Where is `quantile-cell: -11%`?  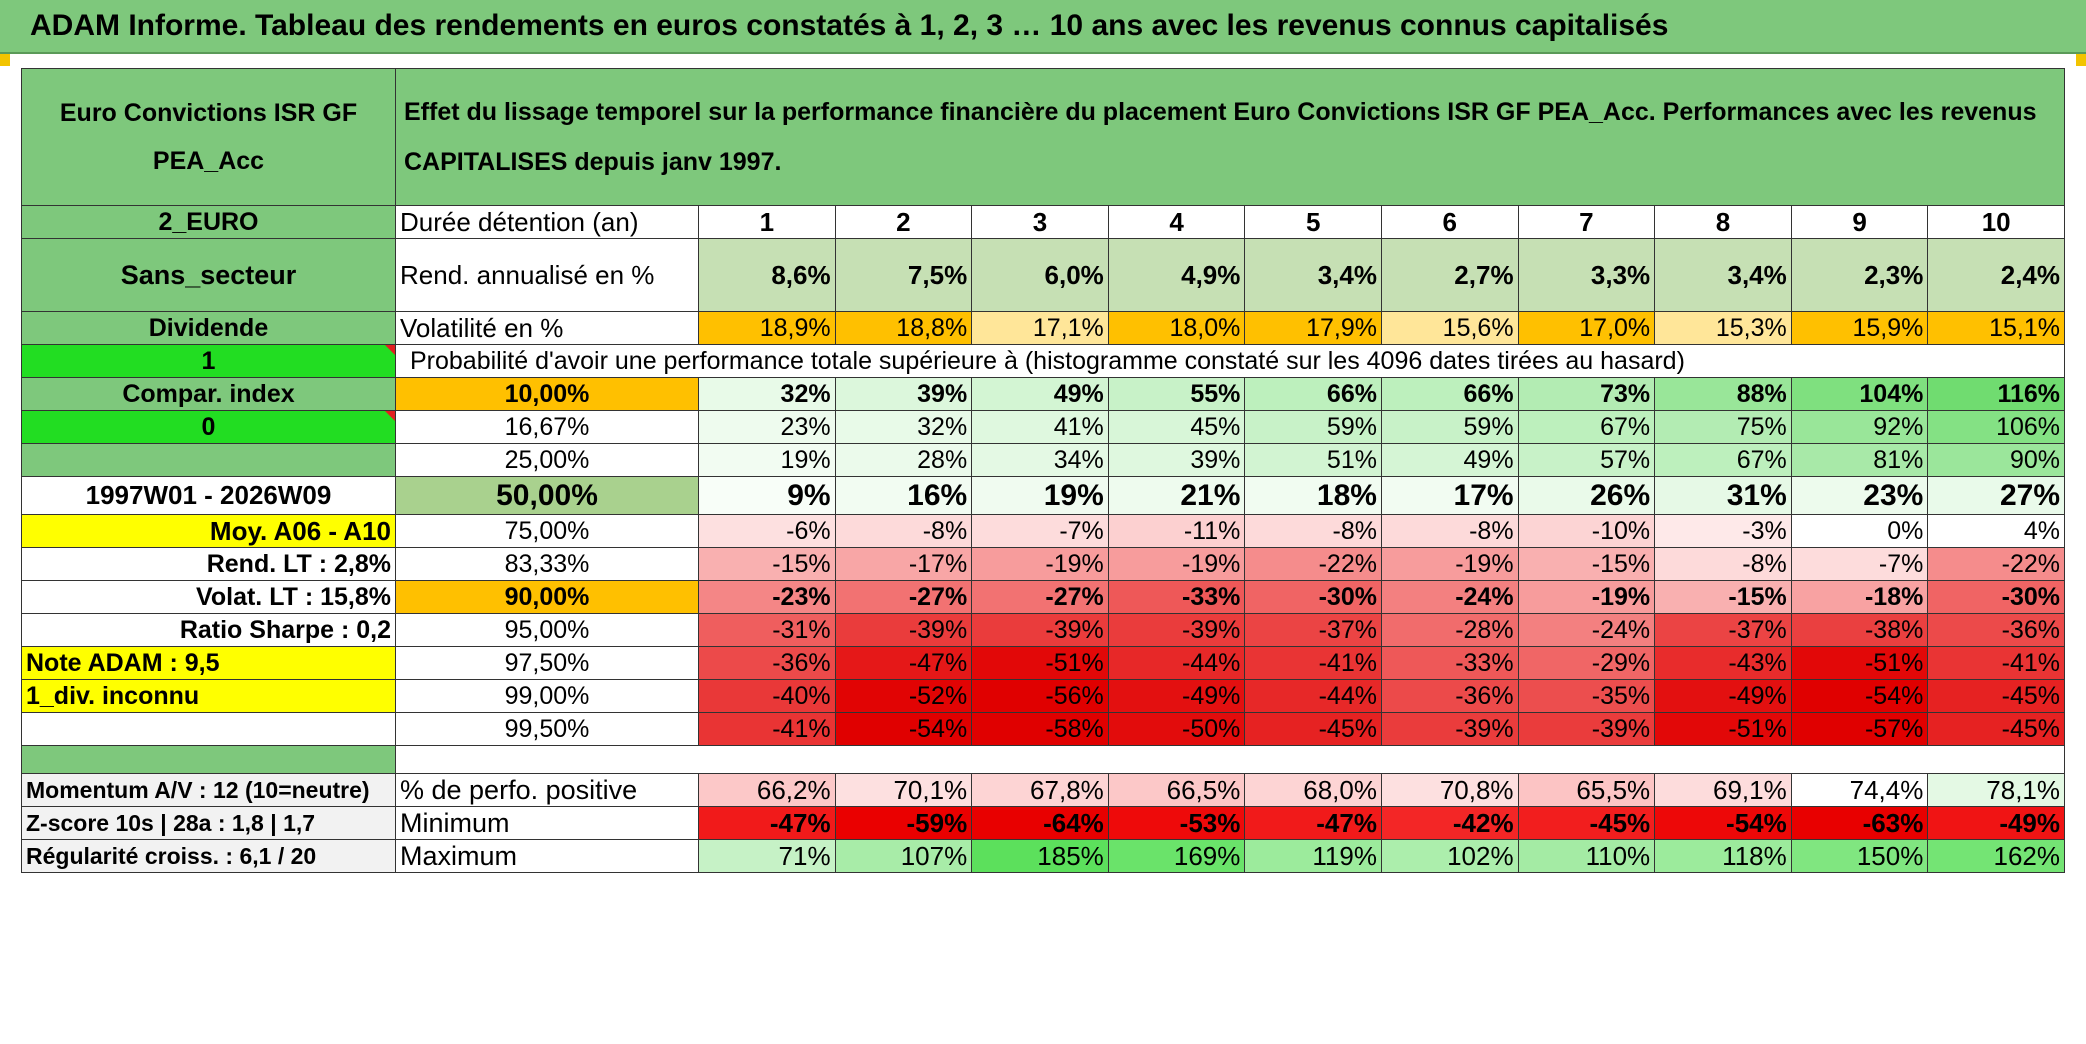 quantile-cell: -11% is located at coordinates (1176, 531).